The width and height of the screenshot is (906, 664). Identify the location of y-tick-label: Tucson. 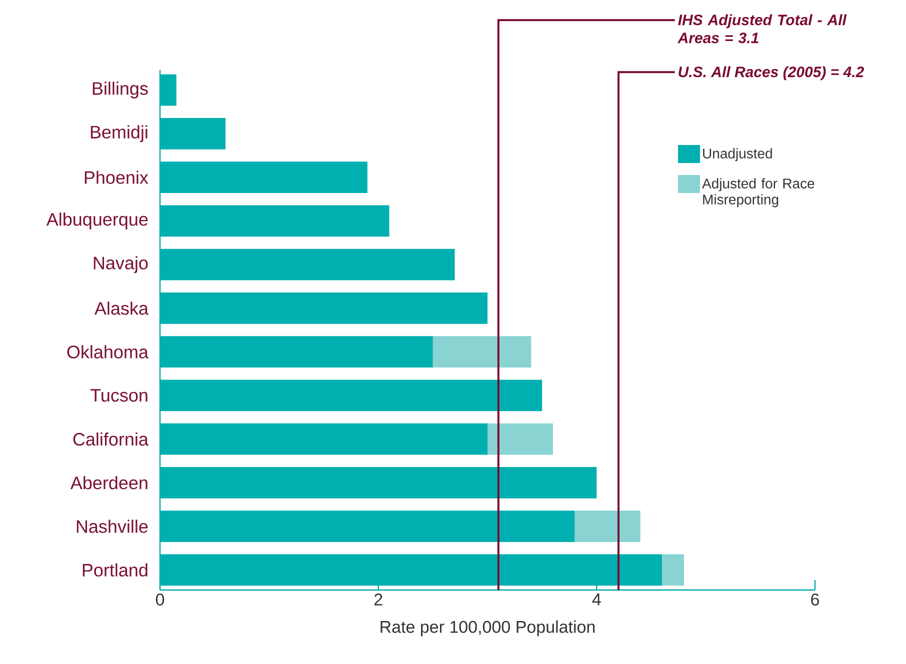
(119, 395).